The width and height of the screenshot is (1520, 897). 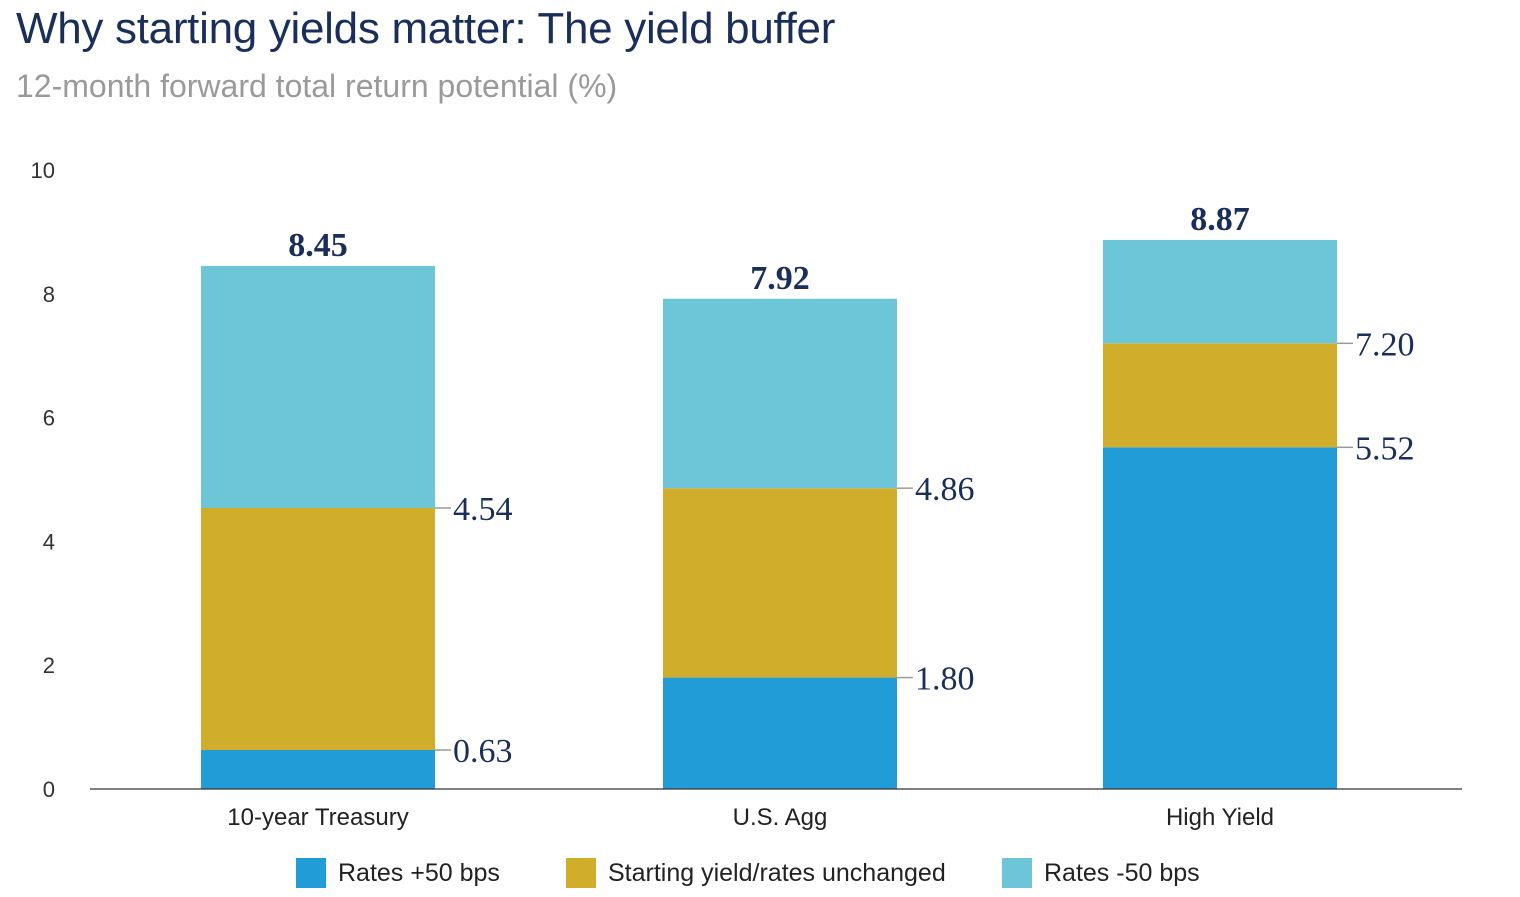 I want to click on y-tick-label: 4, so click(x=49, y=541).